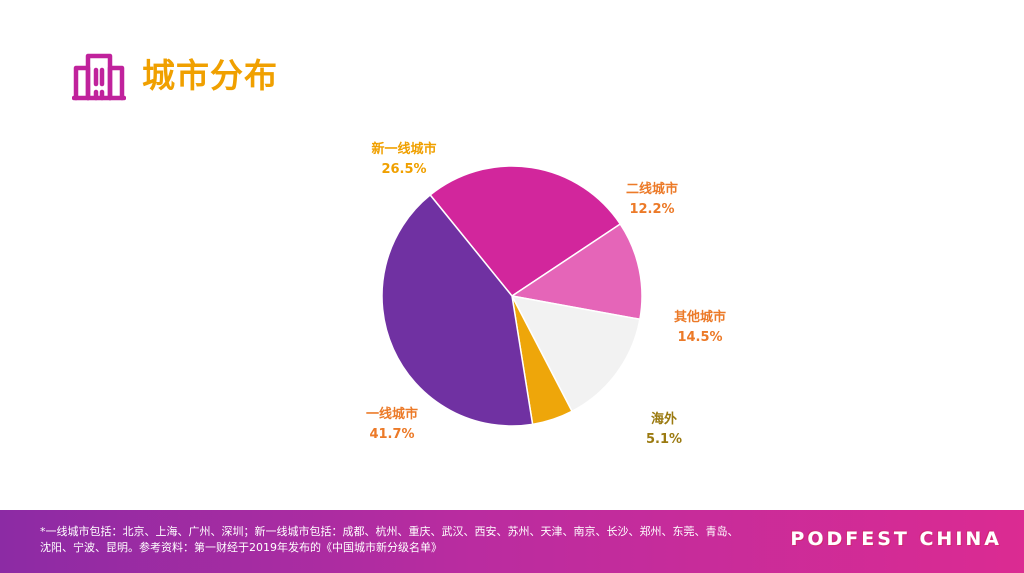 The image size is (1024, 573). Describe the element at coordinates (99, 77) in the screenshot. I see `buildings-icon` at that location.